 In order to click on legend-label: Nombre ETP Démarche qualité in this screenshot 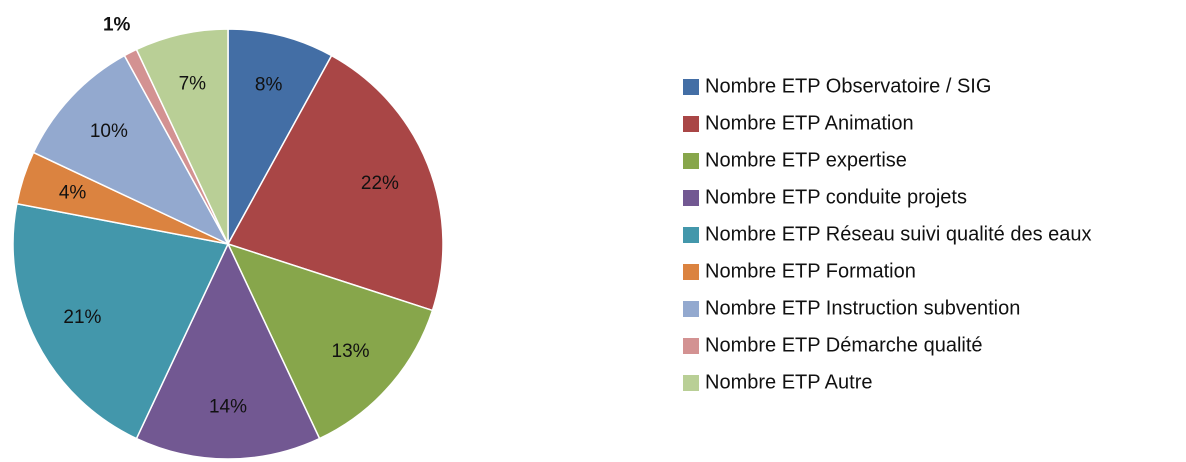, I will do `click(844, 345)`.